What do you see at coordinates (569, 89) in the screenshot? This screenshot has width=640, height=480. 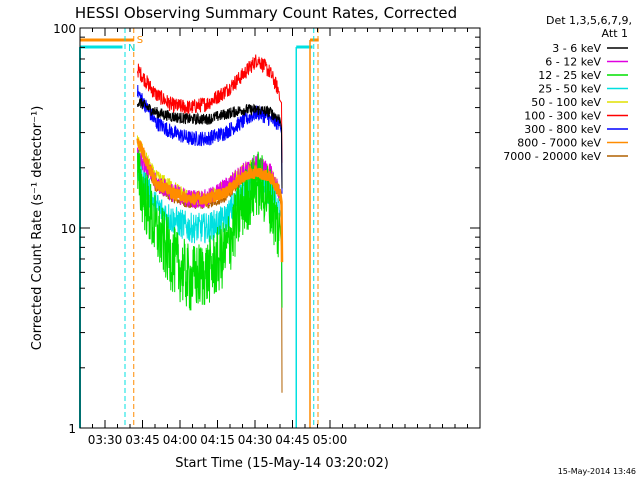 I see `legend-label-4: 25 - 50 keV` at bounding box center [569, 89].